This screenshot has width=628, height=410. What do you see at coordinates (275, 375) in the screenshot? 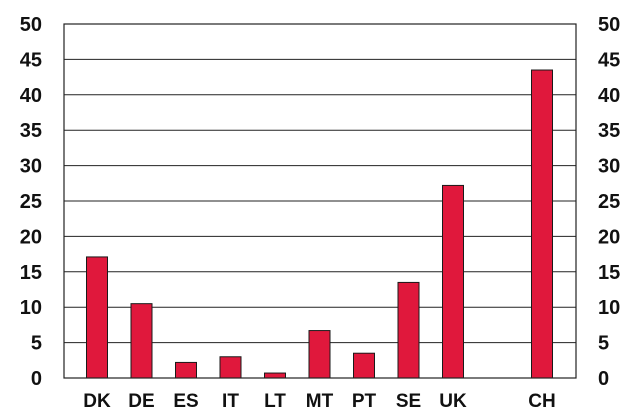
I see `bar-lt` at bounding box center [275, 375].